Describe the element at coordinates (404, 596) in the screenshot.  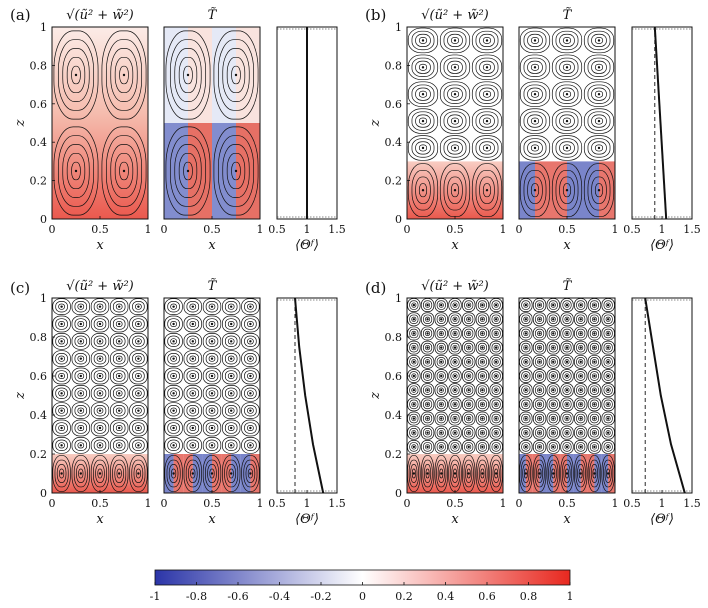
I see `colorbar-tick-label: 0.2` at that location.